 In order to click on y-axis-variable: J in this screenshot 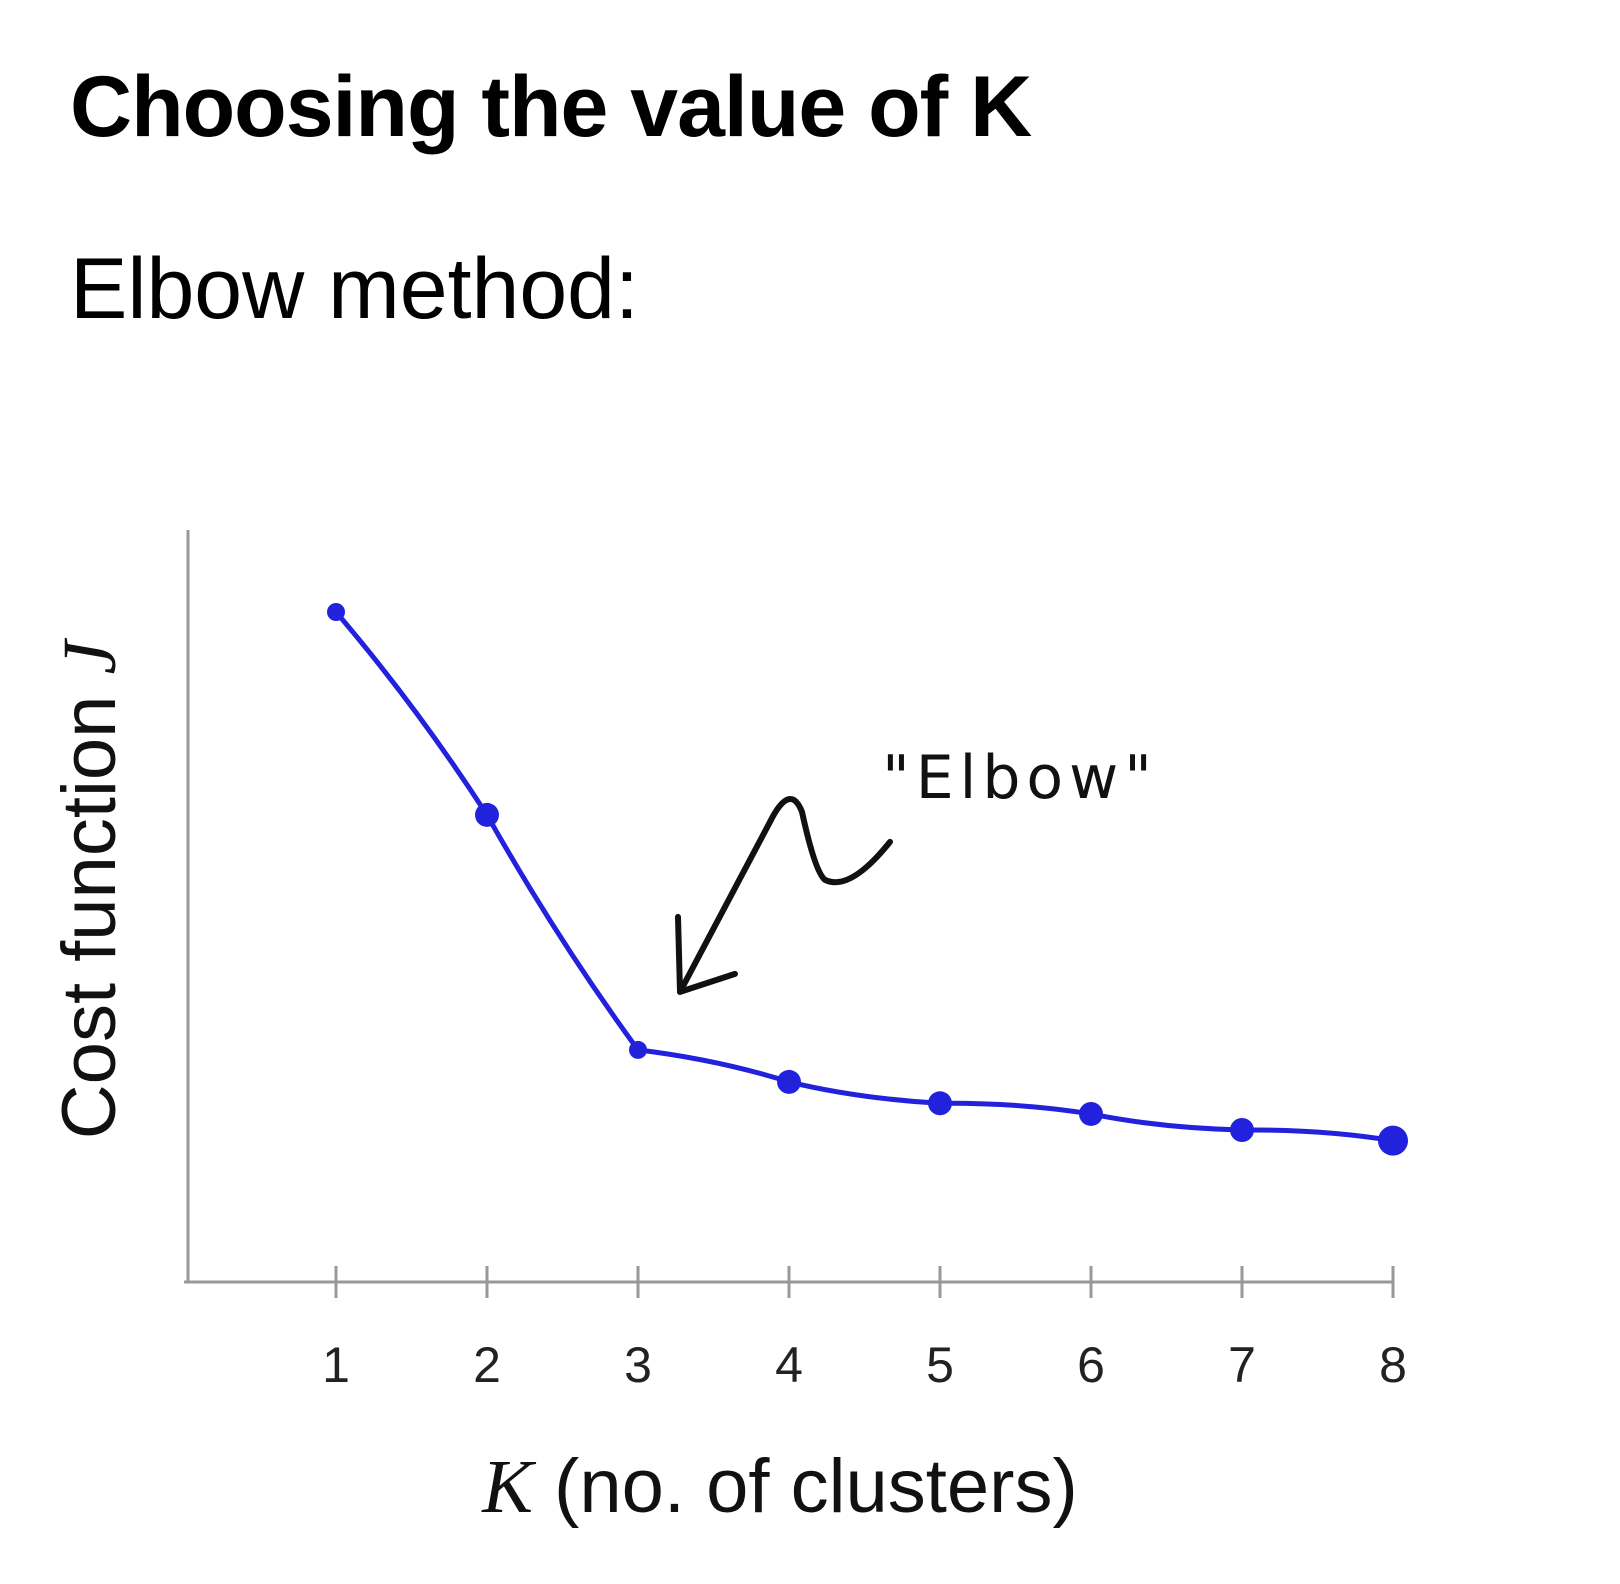, I will do `click(90, 656)`.